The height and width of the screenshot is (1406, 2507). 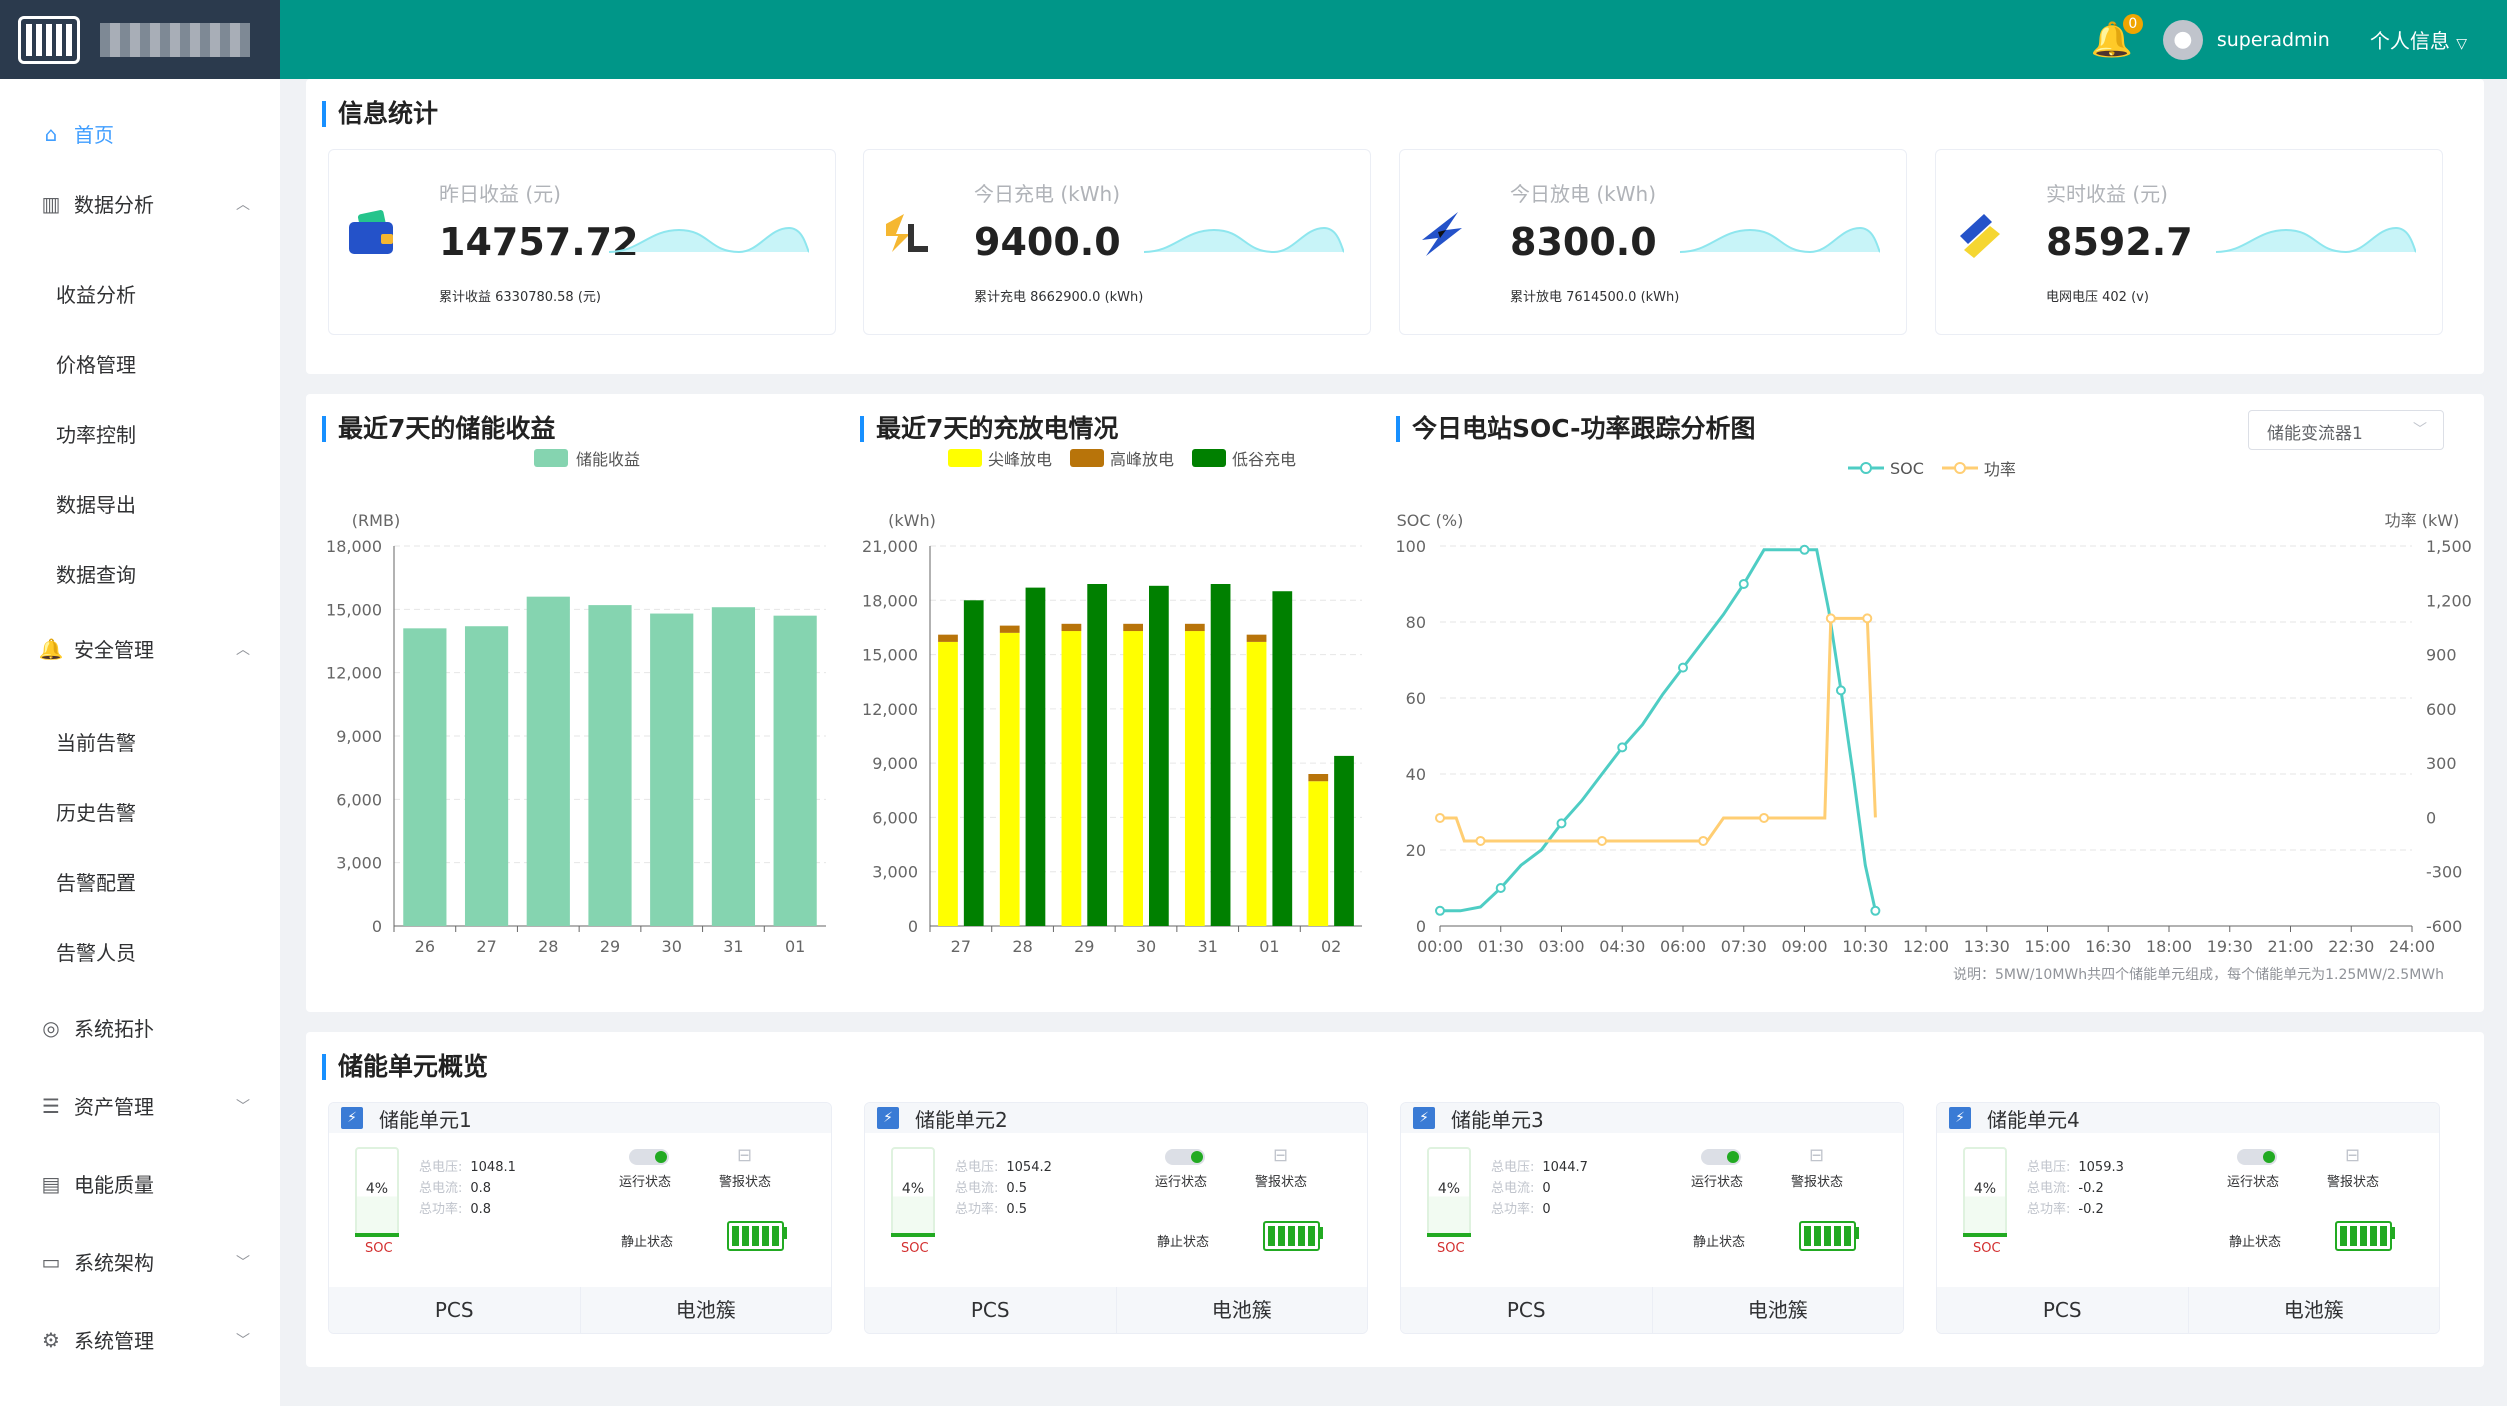 What do you see at coordinates (1449, 1189) in the screenshot?
I see `soc-percent: 4%` at bounding box center [1449, 1189].